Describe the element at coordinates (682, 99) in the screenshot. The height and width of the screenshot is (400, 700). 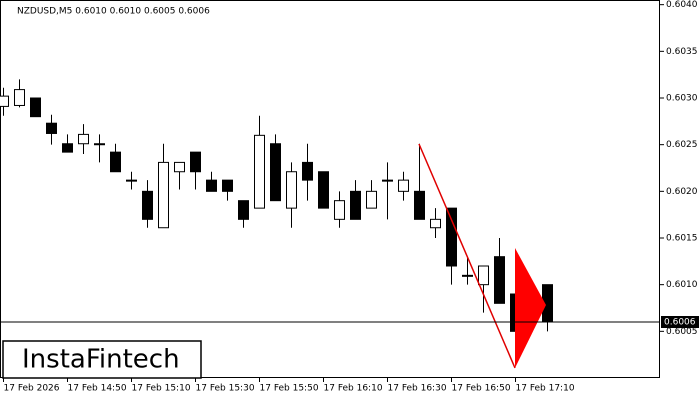
I see `y-tick-label: 0.6030` at that location.